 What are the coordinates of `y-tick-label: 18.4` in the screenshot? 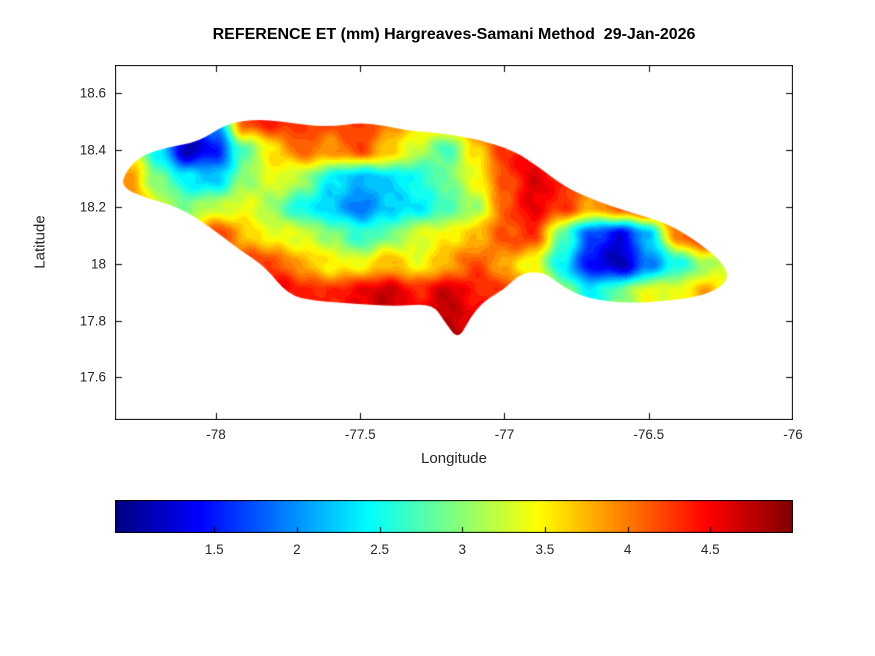 It's located at (92, 150).